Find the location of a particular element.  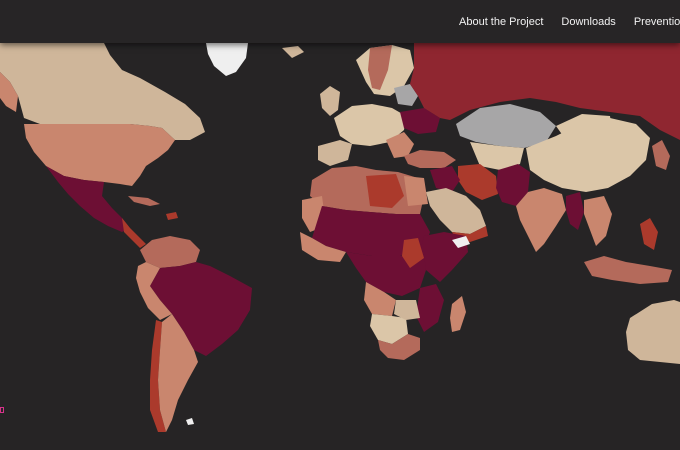

region-myanmar is located at coordinates (575, 211).